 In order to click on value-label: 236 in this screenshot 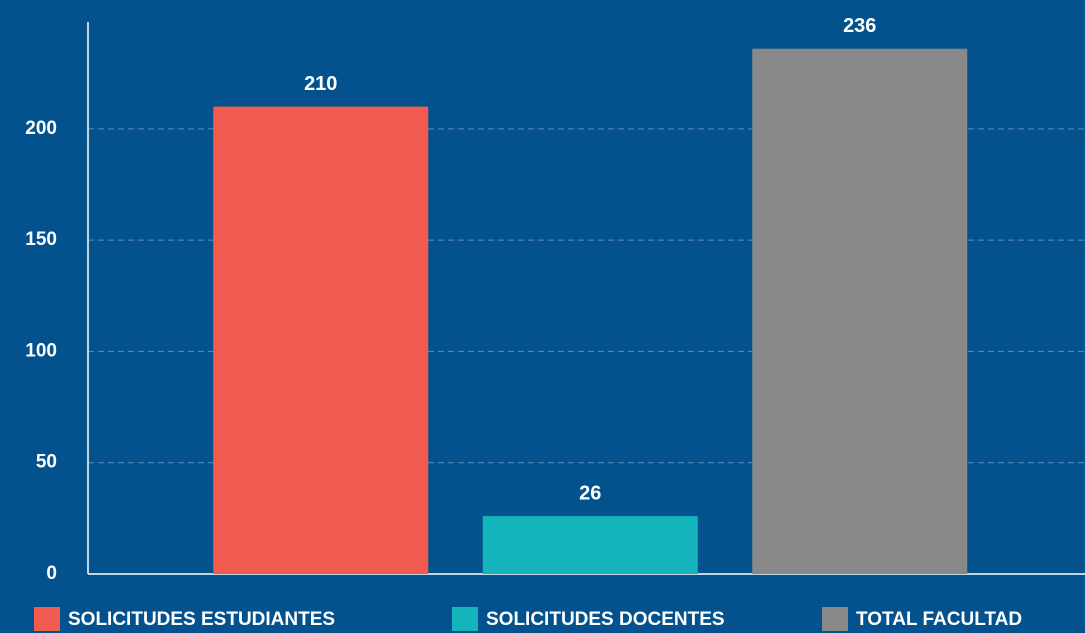, I will do `click(859, 26)`.